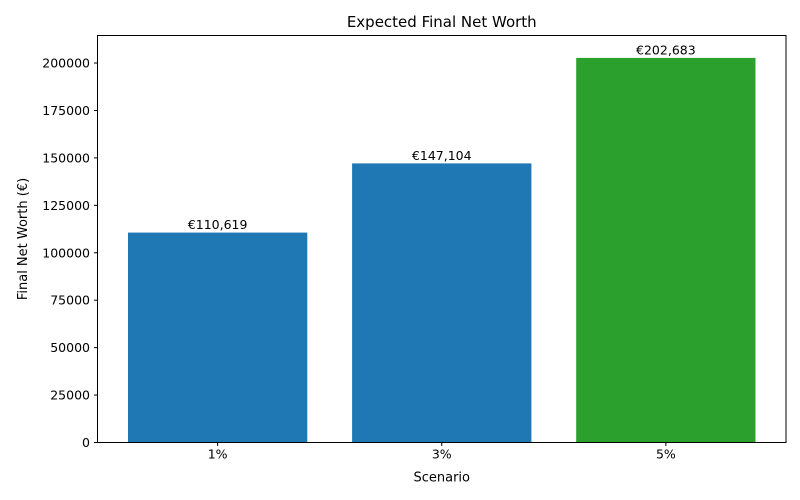  Describe the element at coordinates (442, 303) in the screenshot. I see `bar-3%` at that location.